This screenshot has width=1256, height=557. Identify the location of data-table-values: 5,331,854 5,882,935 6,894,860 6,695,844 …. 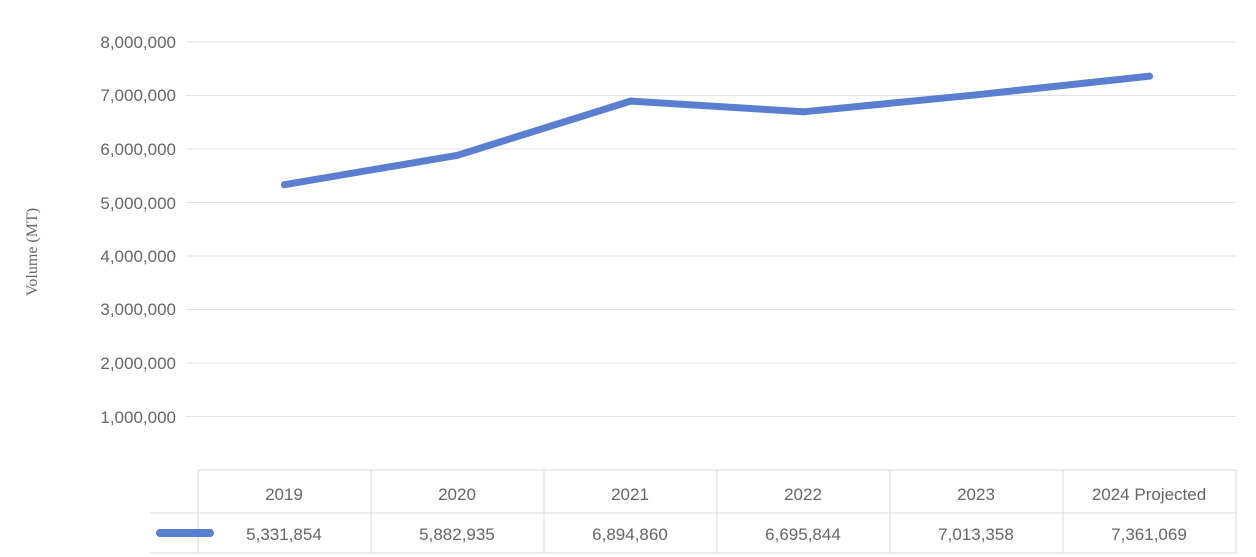
(716, 534).